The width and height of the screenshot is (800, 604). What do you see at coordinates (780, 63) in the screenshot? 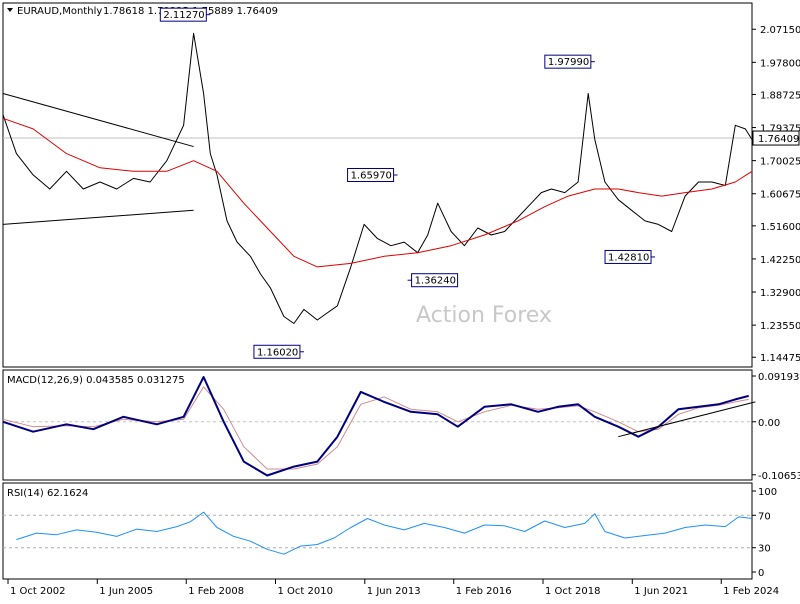
I see `price-tick-label: 1.97800` at bounding box center [780, 63].